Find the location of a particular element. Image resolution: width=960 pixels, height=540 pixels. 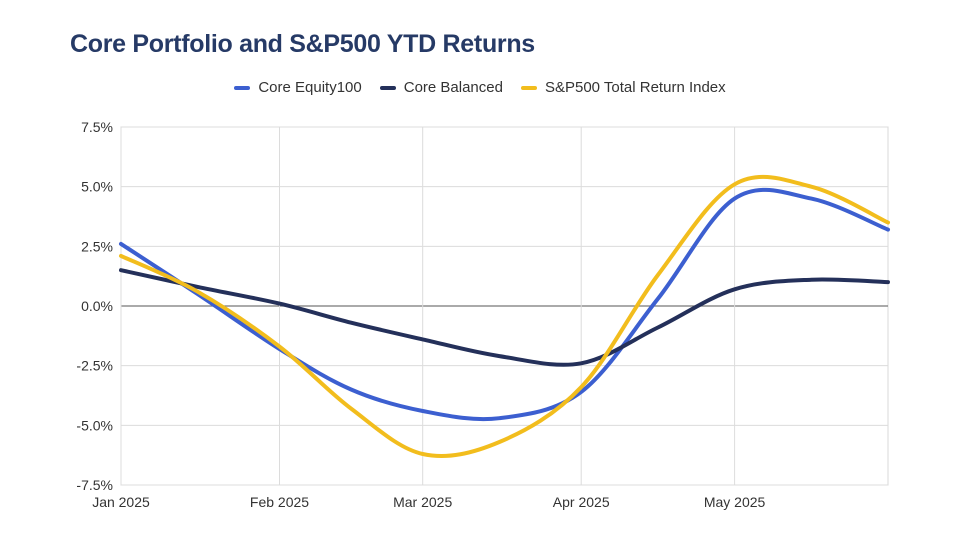

x-tick-label: May 2025 is located at coordinates (735, 502).